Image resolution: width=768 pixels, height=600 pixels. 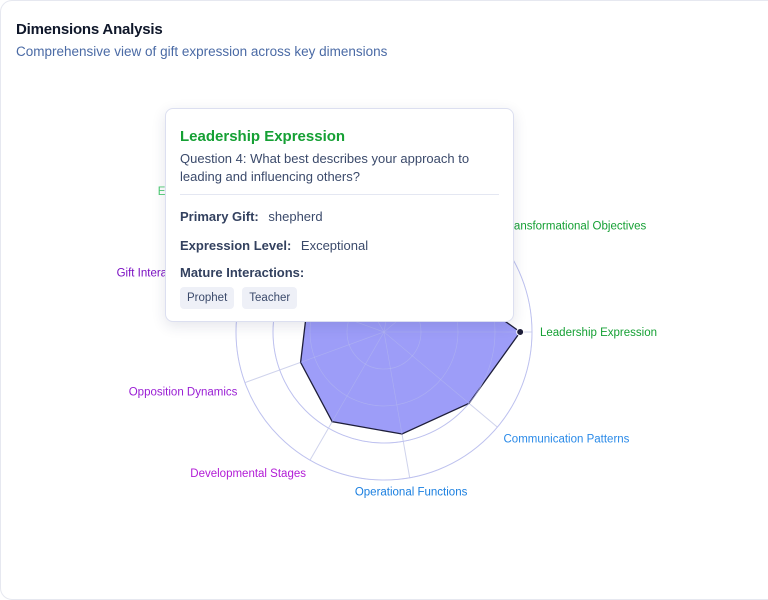 I want to click on interaction-chip: Prophet, so click(x=207, y=298).